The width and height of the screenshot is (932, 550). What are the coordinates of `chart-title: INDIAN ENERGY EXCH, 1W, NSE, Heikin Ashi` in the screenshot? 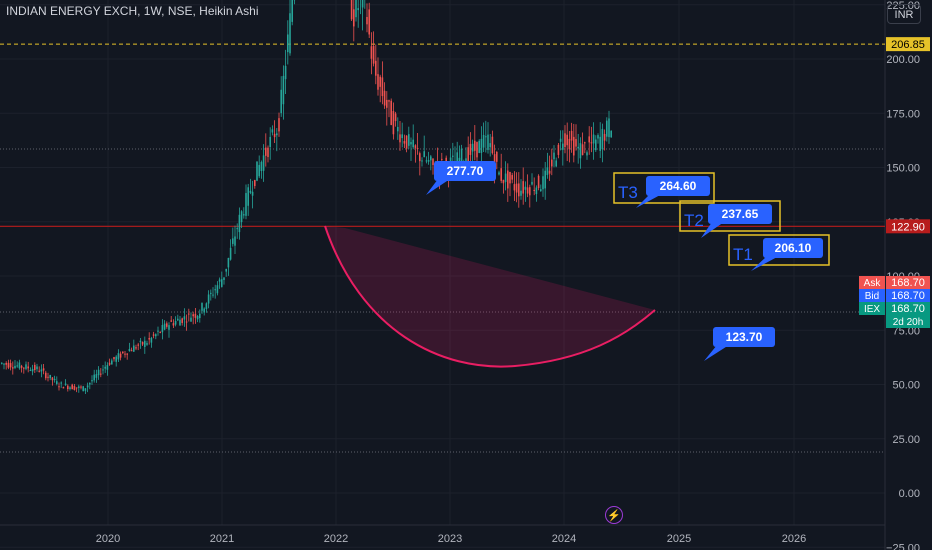 It's located at (132, 11).